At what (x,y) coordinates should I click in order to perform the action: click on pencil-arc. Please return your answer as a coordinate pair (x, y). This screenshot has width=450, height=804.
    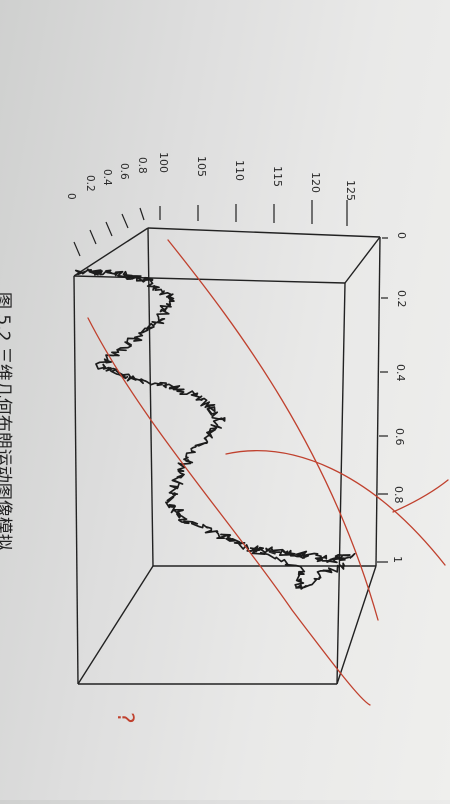
    Looking at the image, I should click on (335, 508).